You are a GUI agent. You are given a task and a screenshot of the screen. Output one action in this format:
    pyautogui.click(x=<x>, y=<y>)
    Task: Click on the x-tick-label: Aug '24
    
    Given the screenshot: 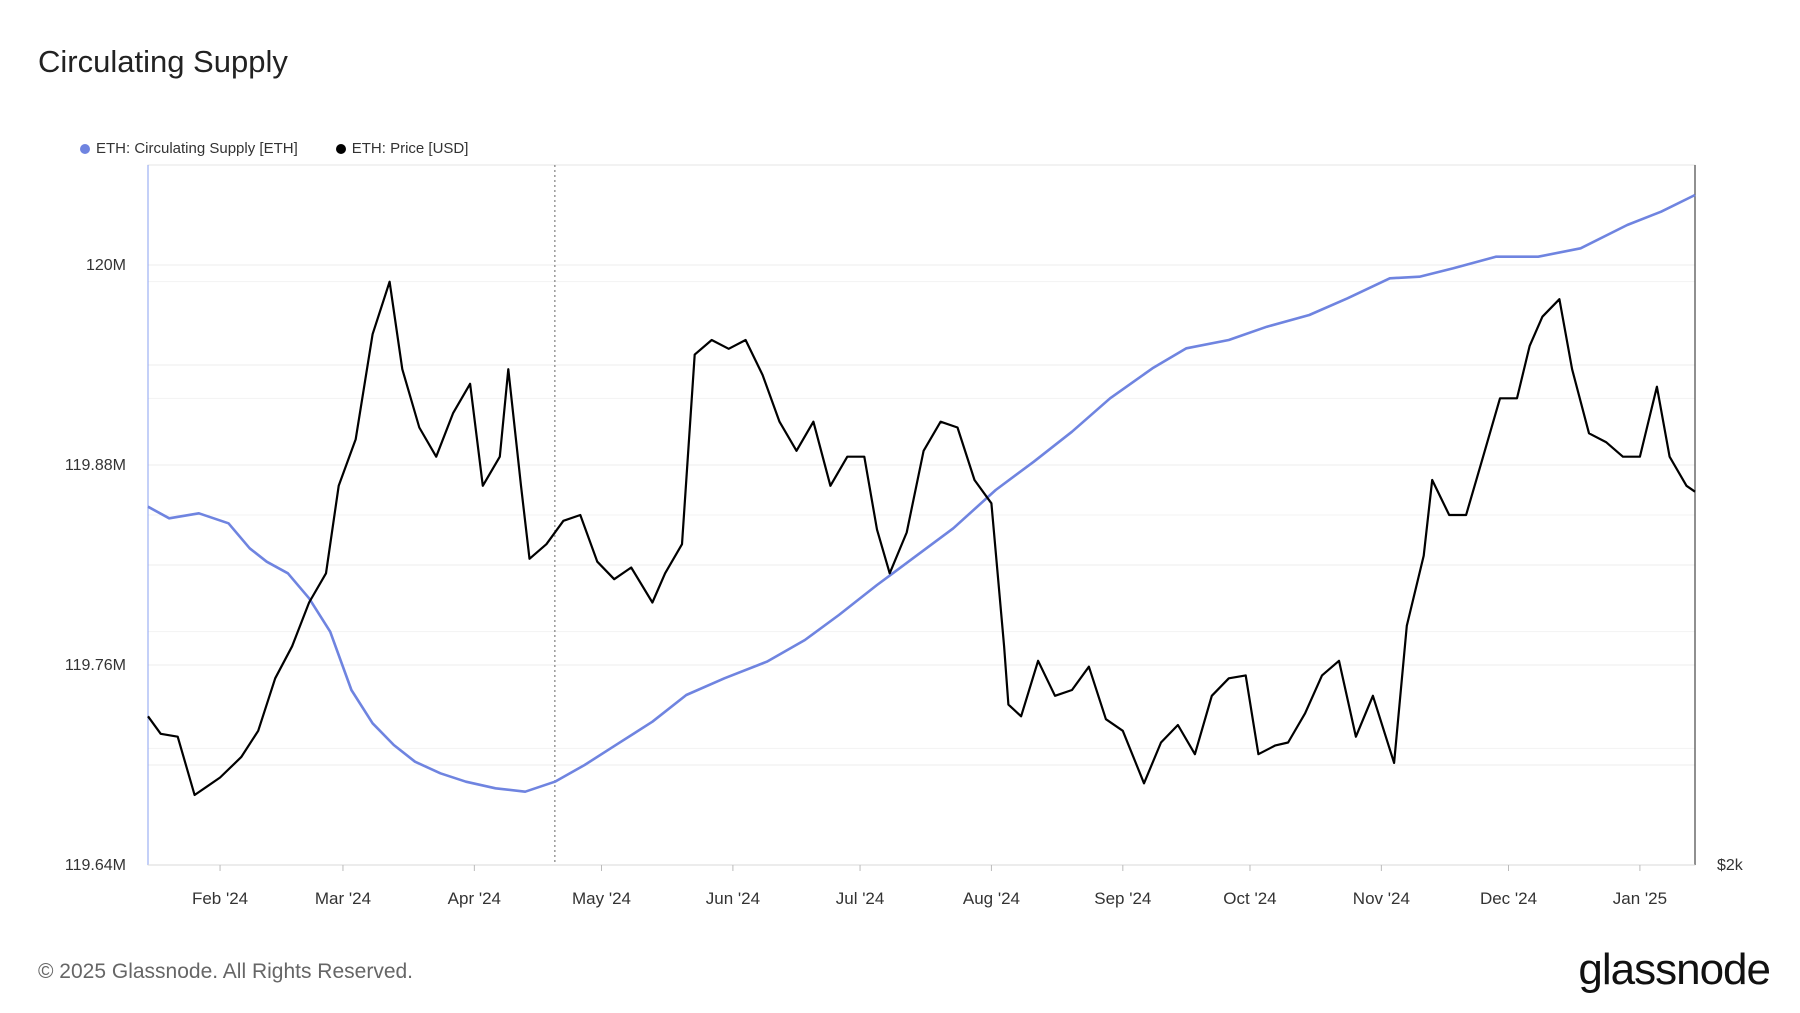 What is the action you would take?
    pyautogui.click(x=991, y=898)
    